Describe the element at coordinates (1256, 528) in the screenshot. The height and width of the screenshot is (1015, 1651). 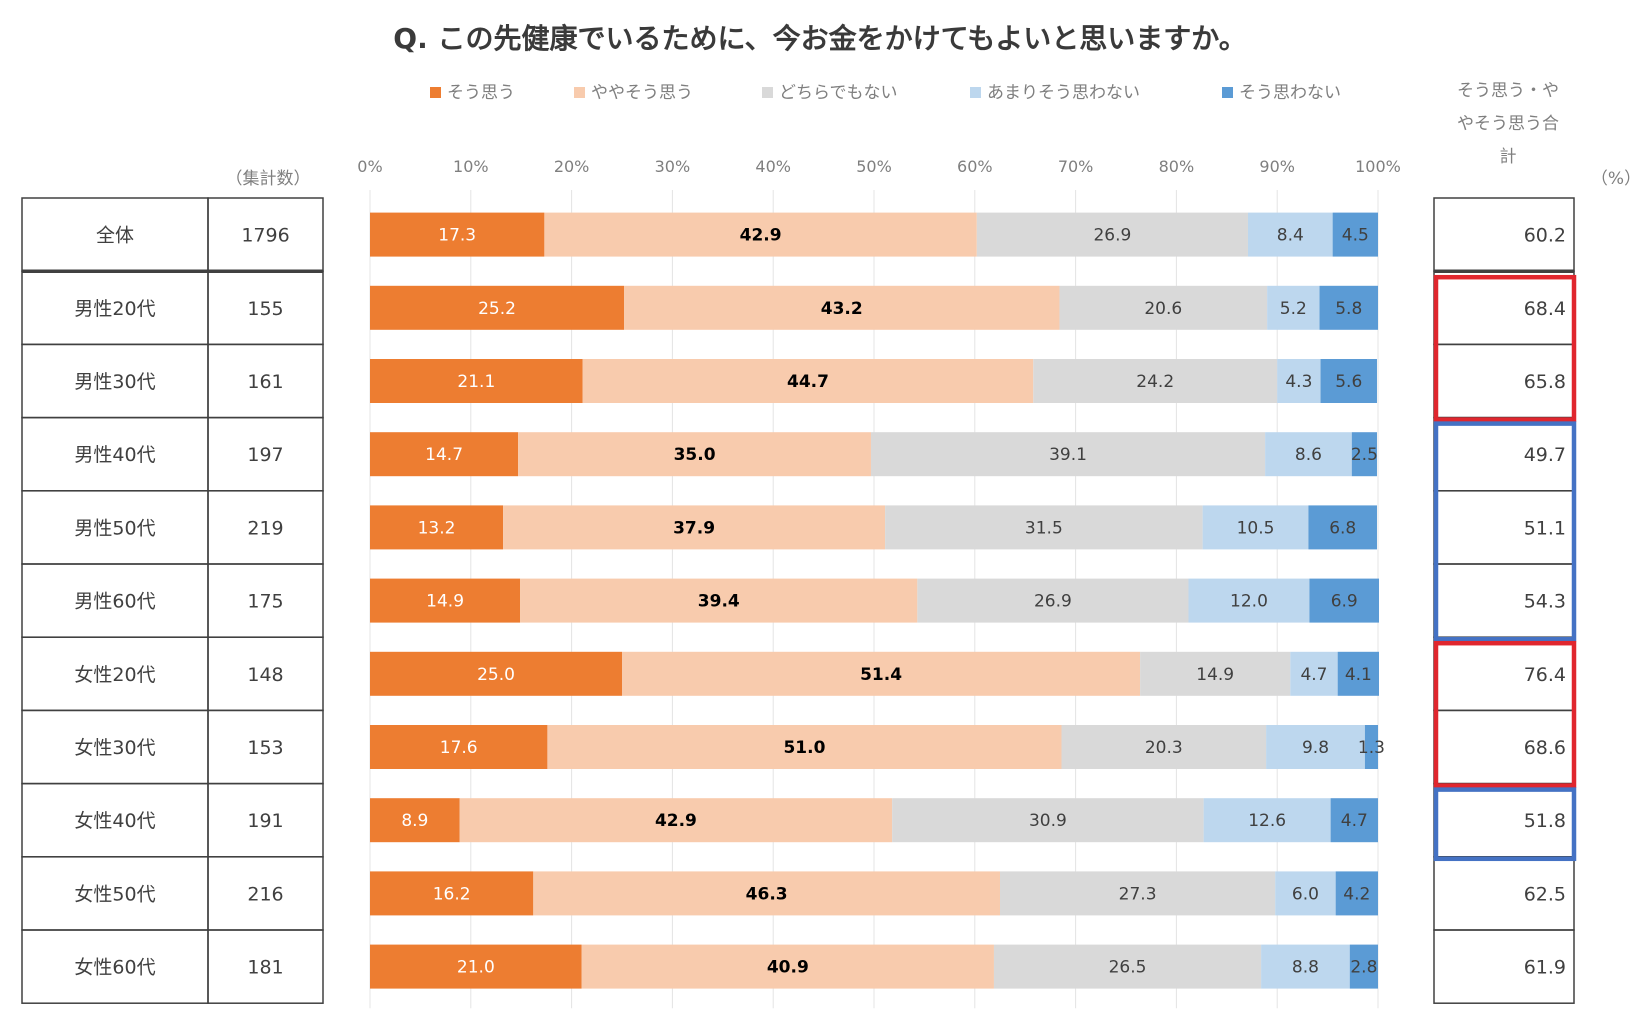
I see `data-label: 10.5` at that location.